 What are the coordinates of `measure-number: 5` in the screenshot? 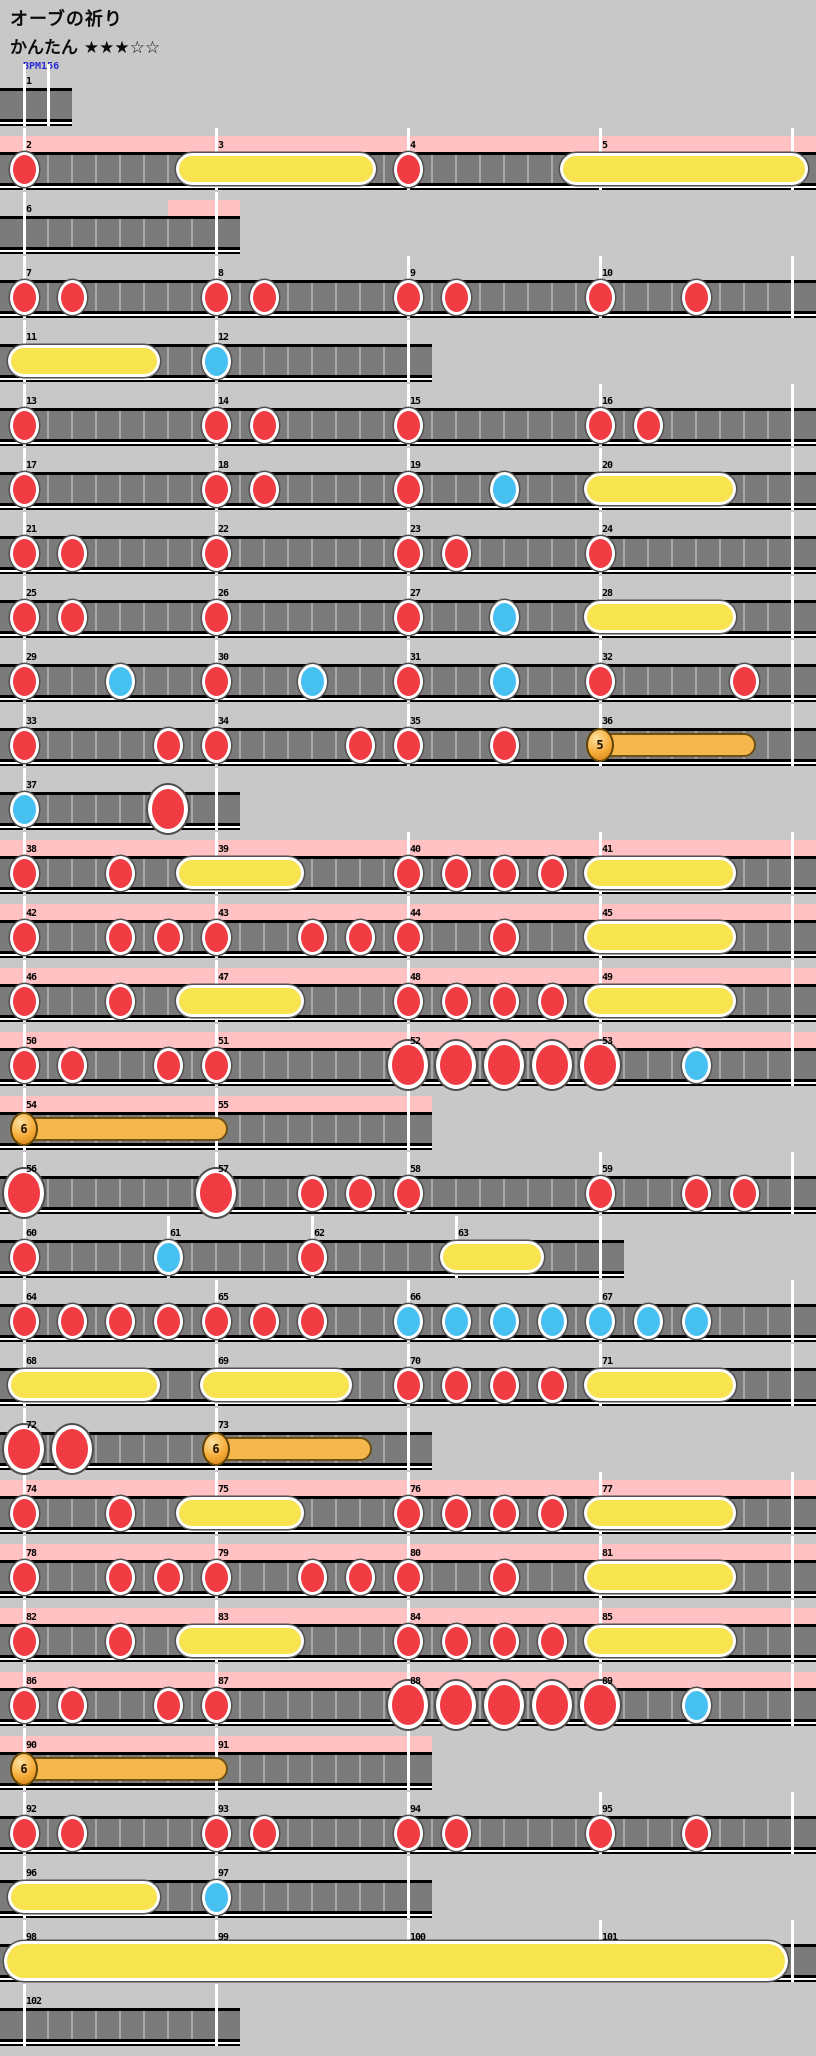 It's located at (605, 145).